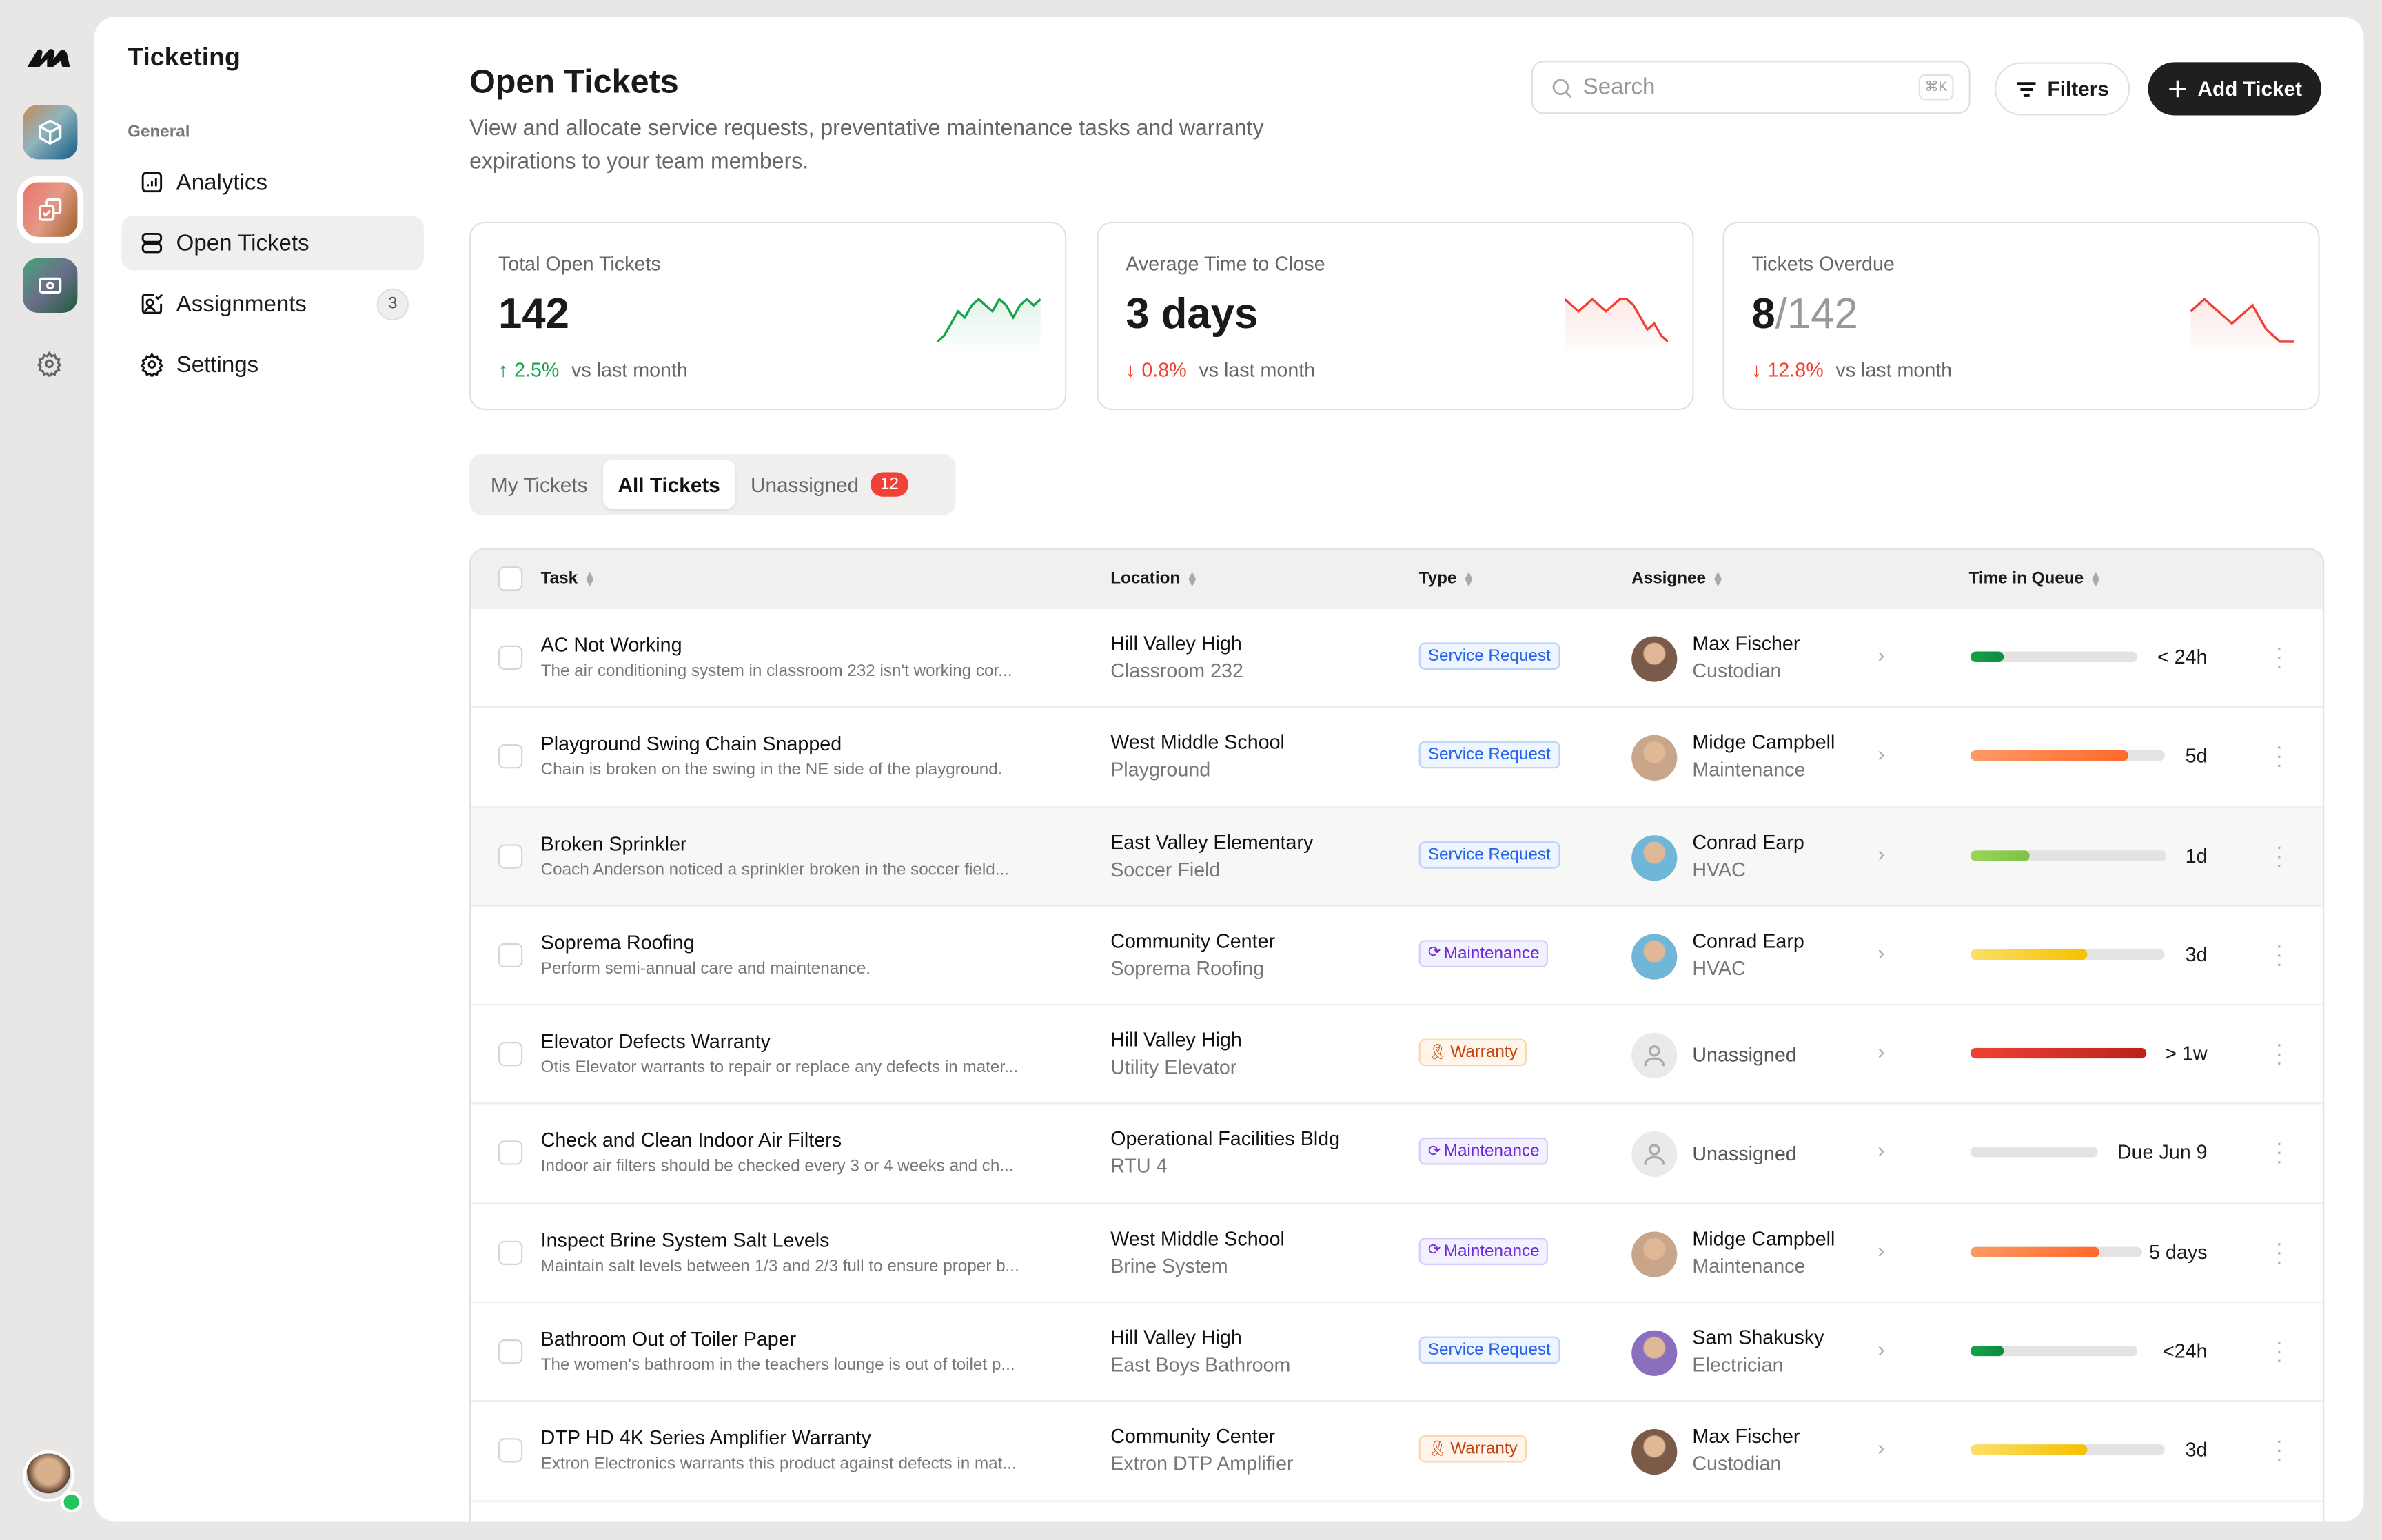 This screenshot has width=2382, height=1540. What do you see at coordinates (152, 182) in the screenshot?
I see `chart-icon` at bounding box center [152, 182].